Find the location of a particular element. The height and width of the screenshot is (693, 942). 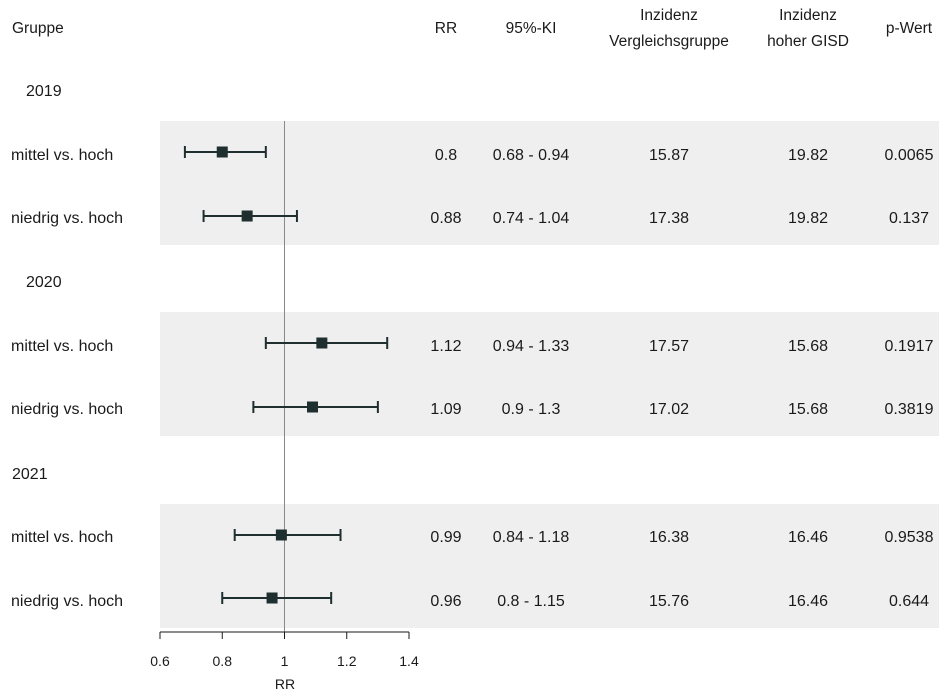

rr-value: 0.96 is located at coordinates (445, 601).